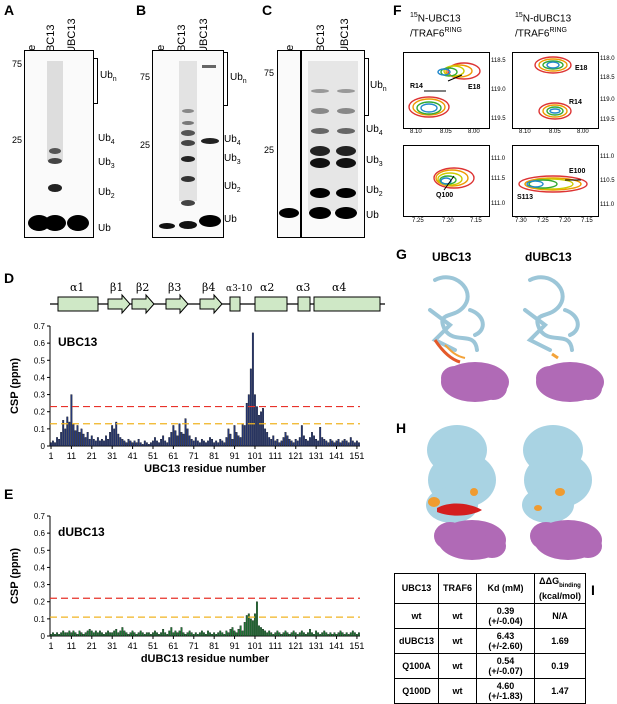 This screenshot has height=704, width=617. What do you see at coordinates (490, 640) in the screenshot?
I see `table-row: dUBC13 wt 6.43 (+/-2.60) 1.69` at bounding box center [490, 640].